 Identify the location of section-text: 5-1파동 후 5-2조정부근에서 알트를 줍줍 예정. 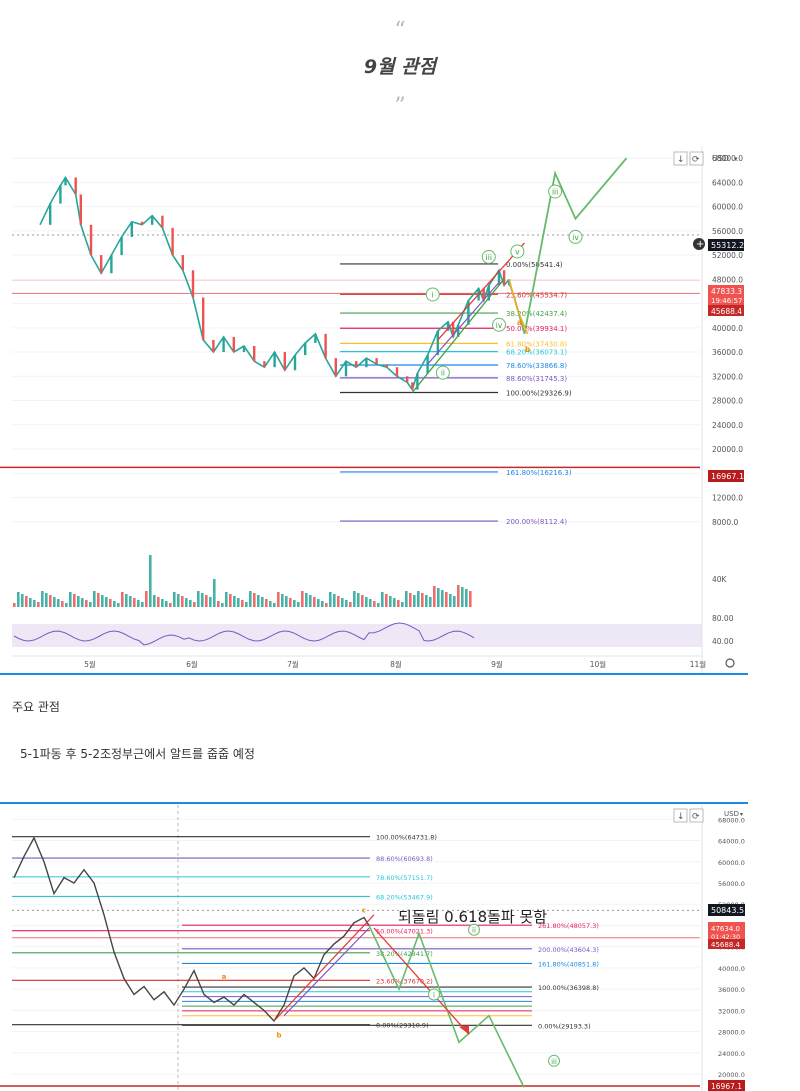
(137, 754).